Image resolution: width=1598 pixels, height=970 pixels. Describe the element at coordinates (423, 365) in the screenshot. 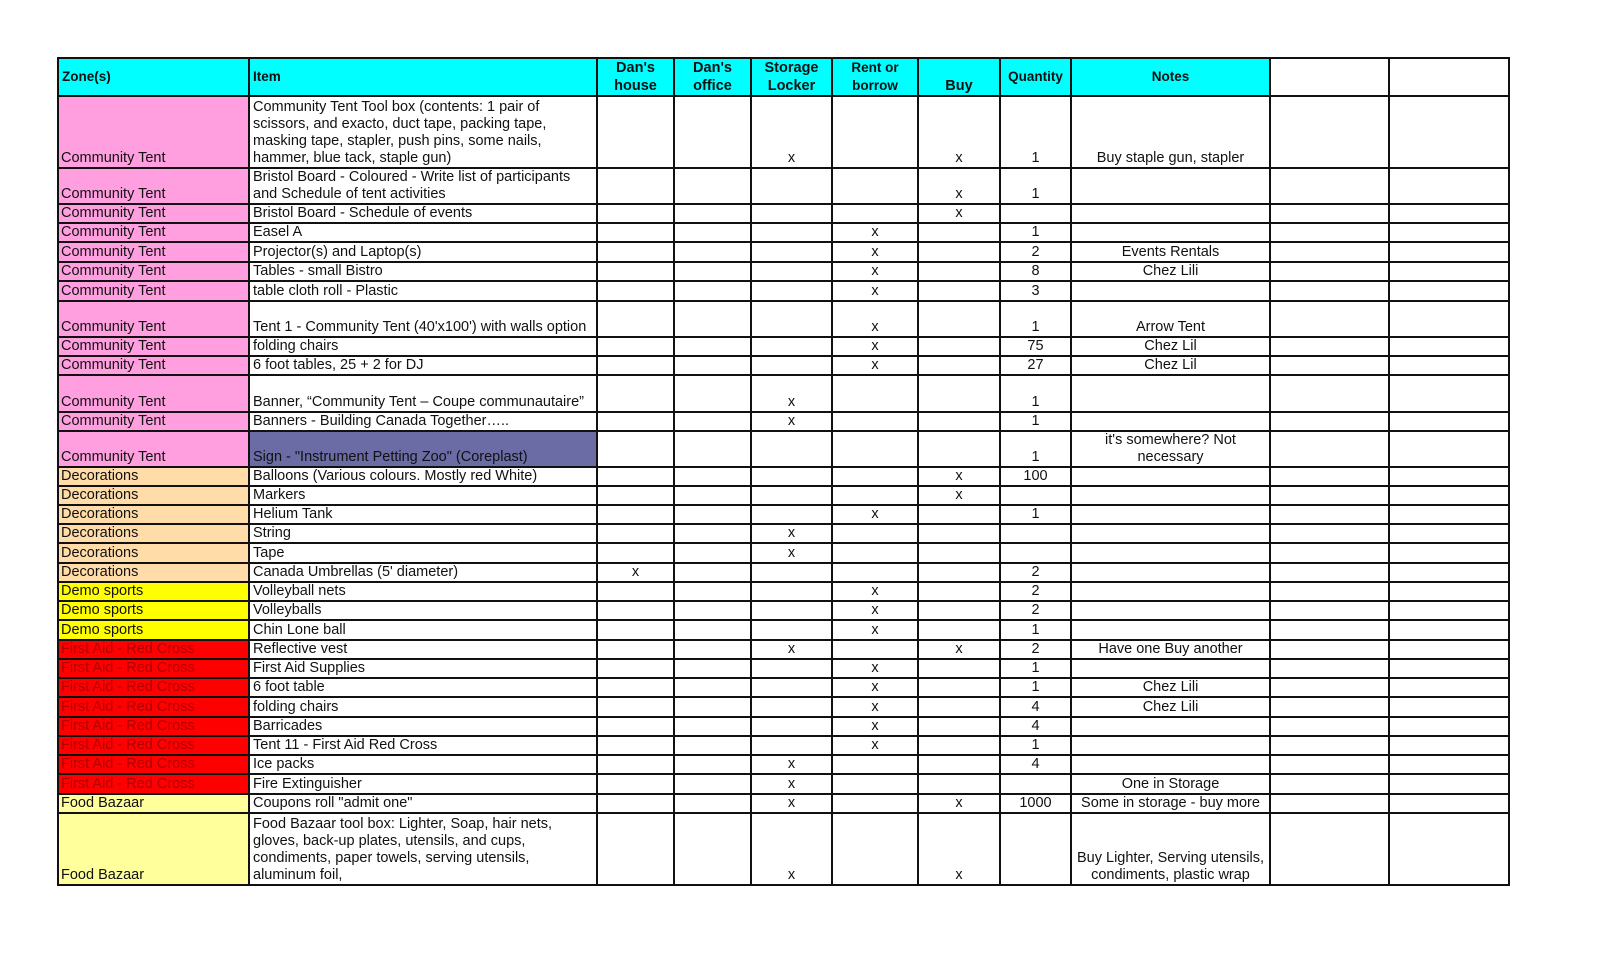

I see `item-cell: 6 foot tables, 25 + 2 for DJ` at that location.